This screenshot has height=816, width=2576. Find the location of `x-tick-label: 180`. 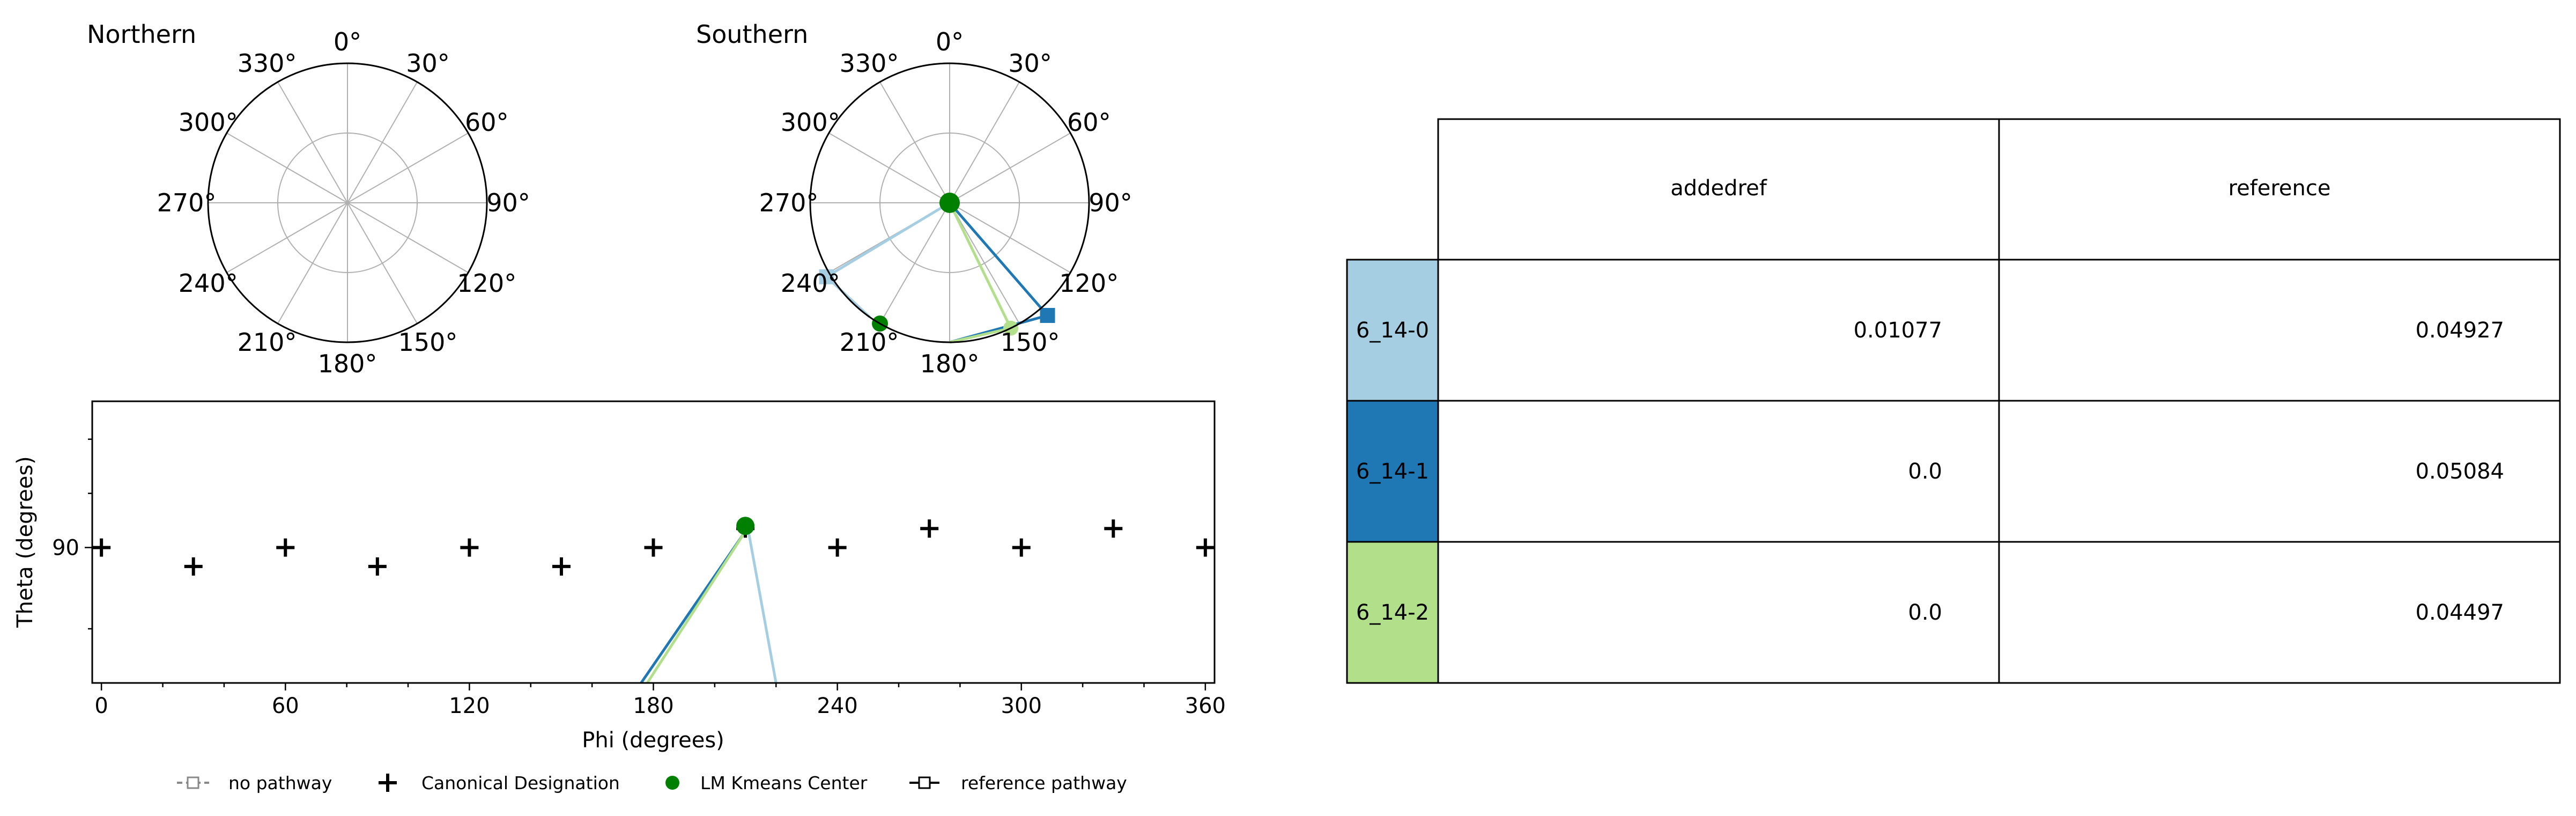

x-tick-label: 180 is located at coordinates (653, 706).